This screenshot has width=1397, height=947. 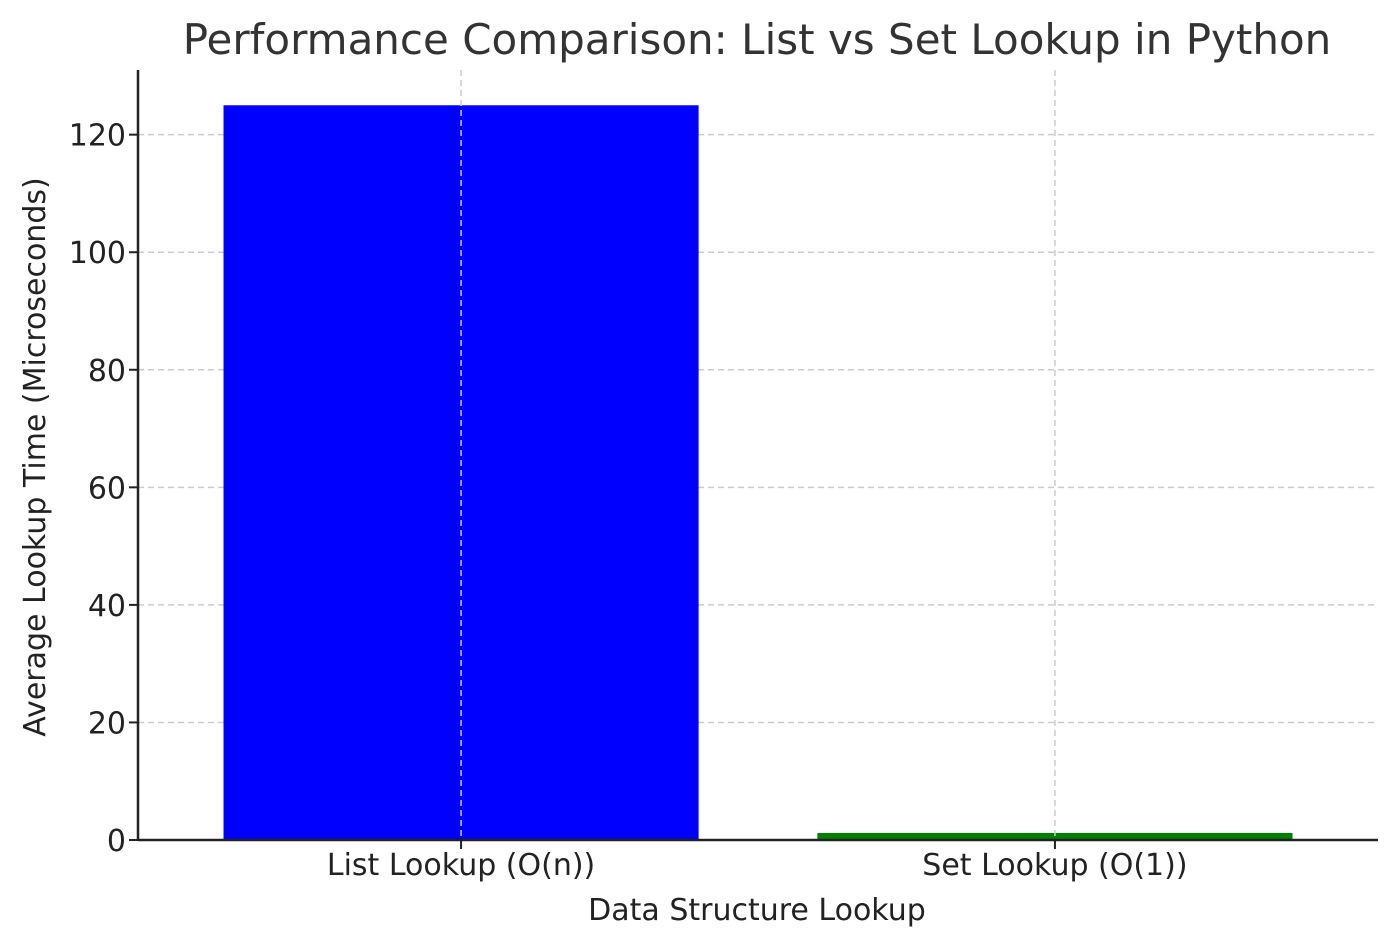 What do you see at coordinates (461, 865) in the screenshot?
I see `x-tick-label: List Lookup (O(n))` at bounding box center [461, 865].